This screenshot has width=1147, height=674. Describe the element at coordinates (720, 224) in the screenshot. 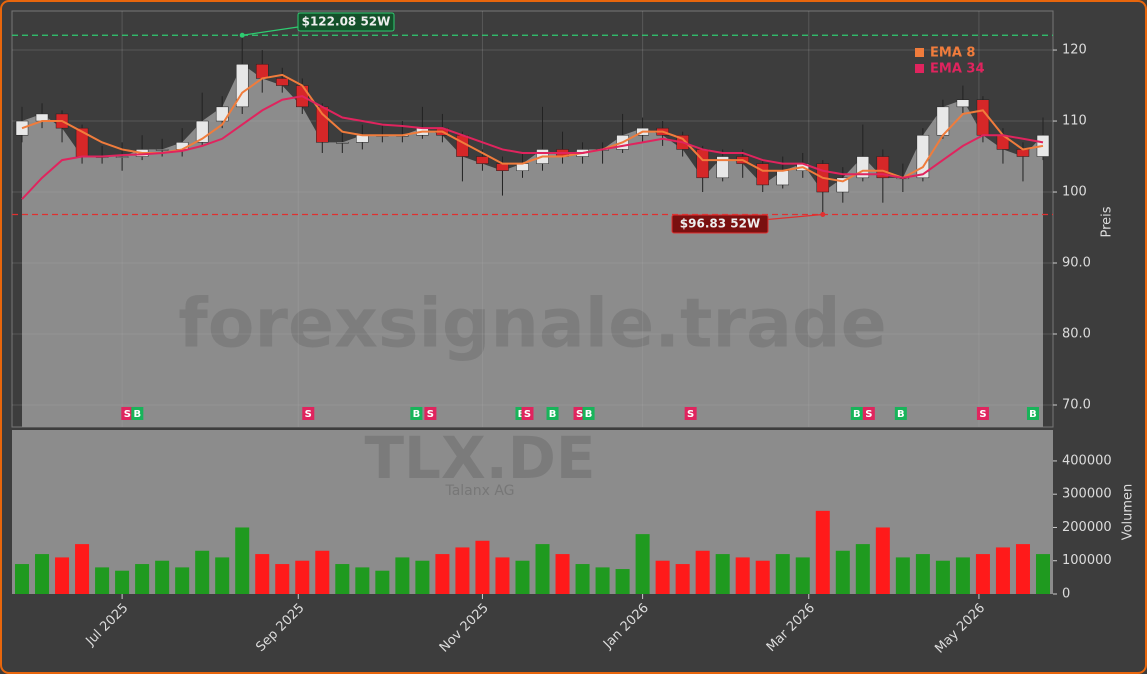

I see `annotation-box` at that location.